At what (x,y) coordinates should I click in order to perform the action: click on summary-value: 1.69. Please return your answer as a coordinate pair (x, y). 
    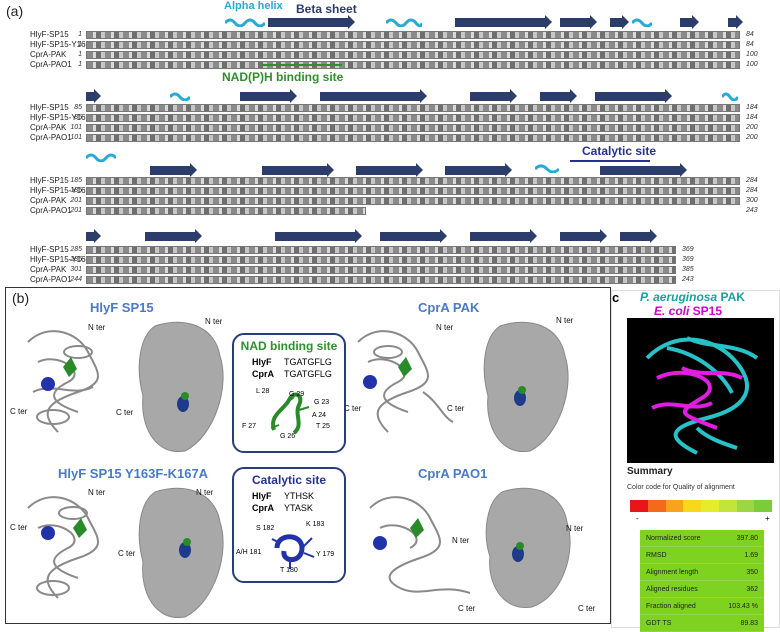
    Looking at the image, I should click on (751, 555).